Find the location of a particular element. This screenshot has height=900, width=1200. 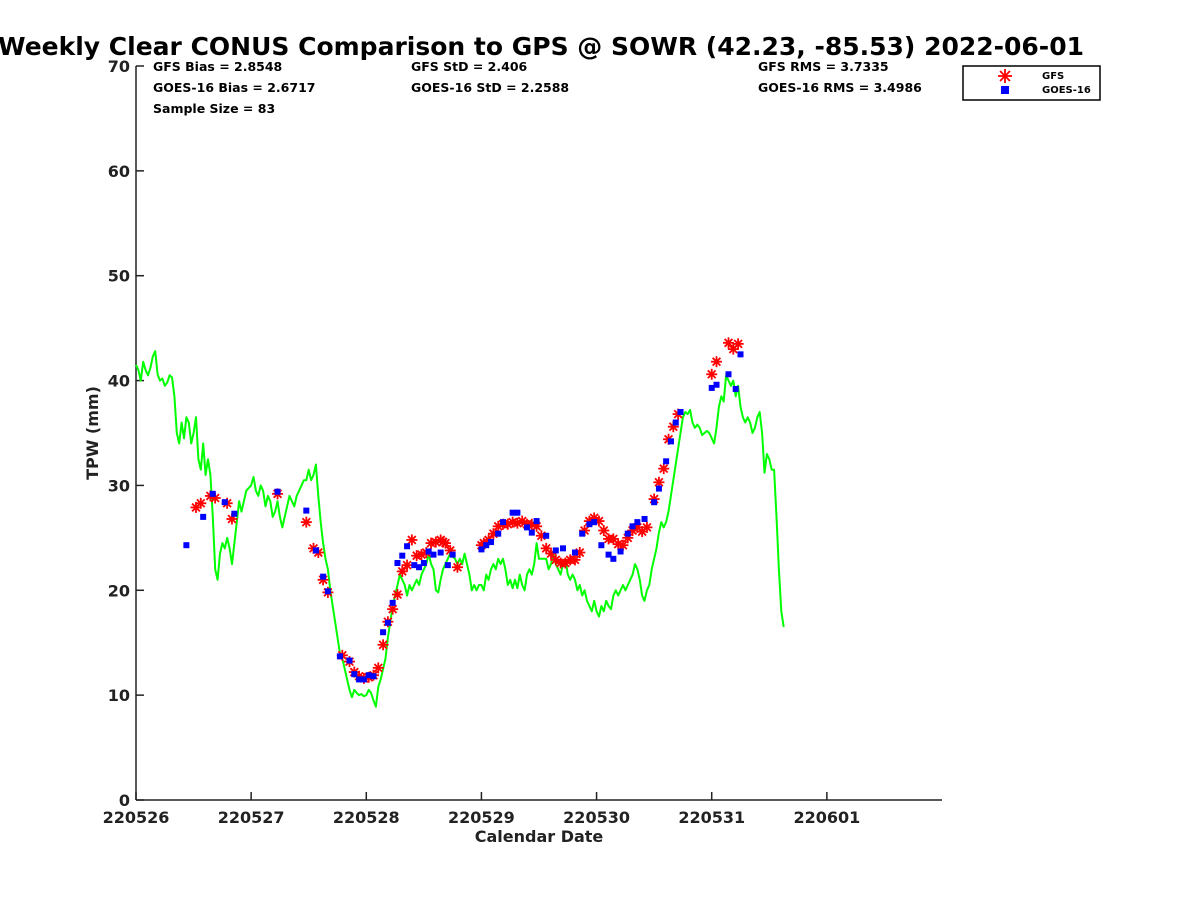

legend-gfs-marker is located at coordinates (1005, 76).